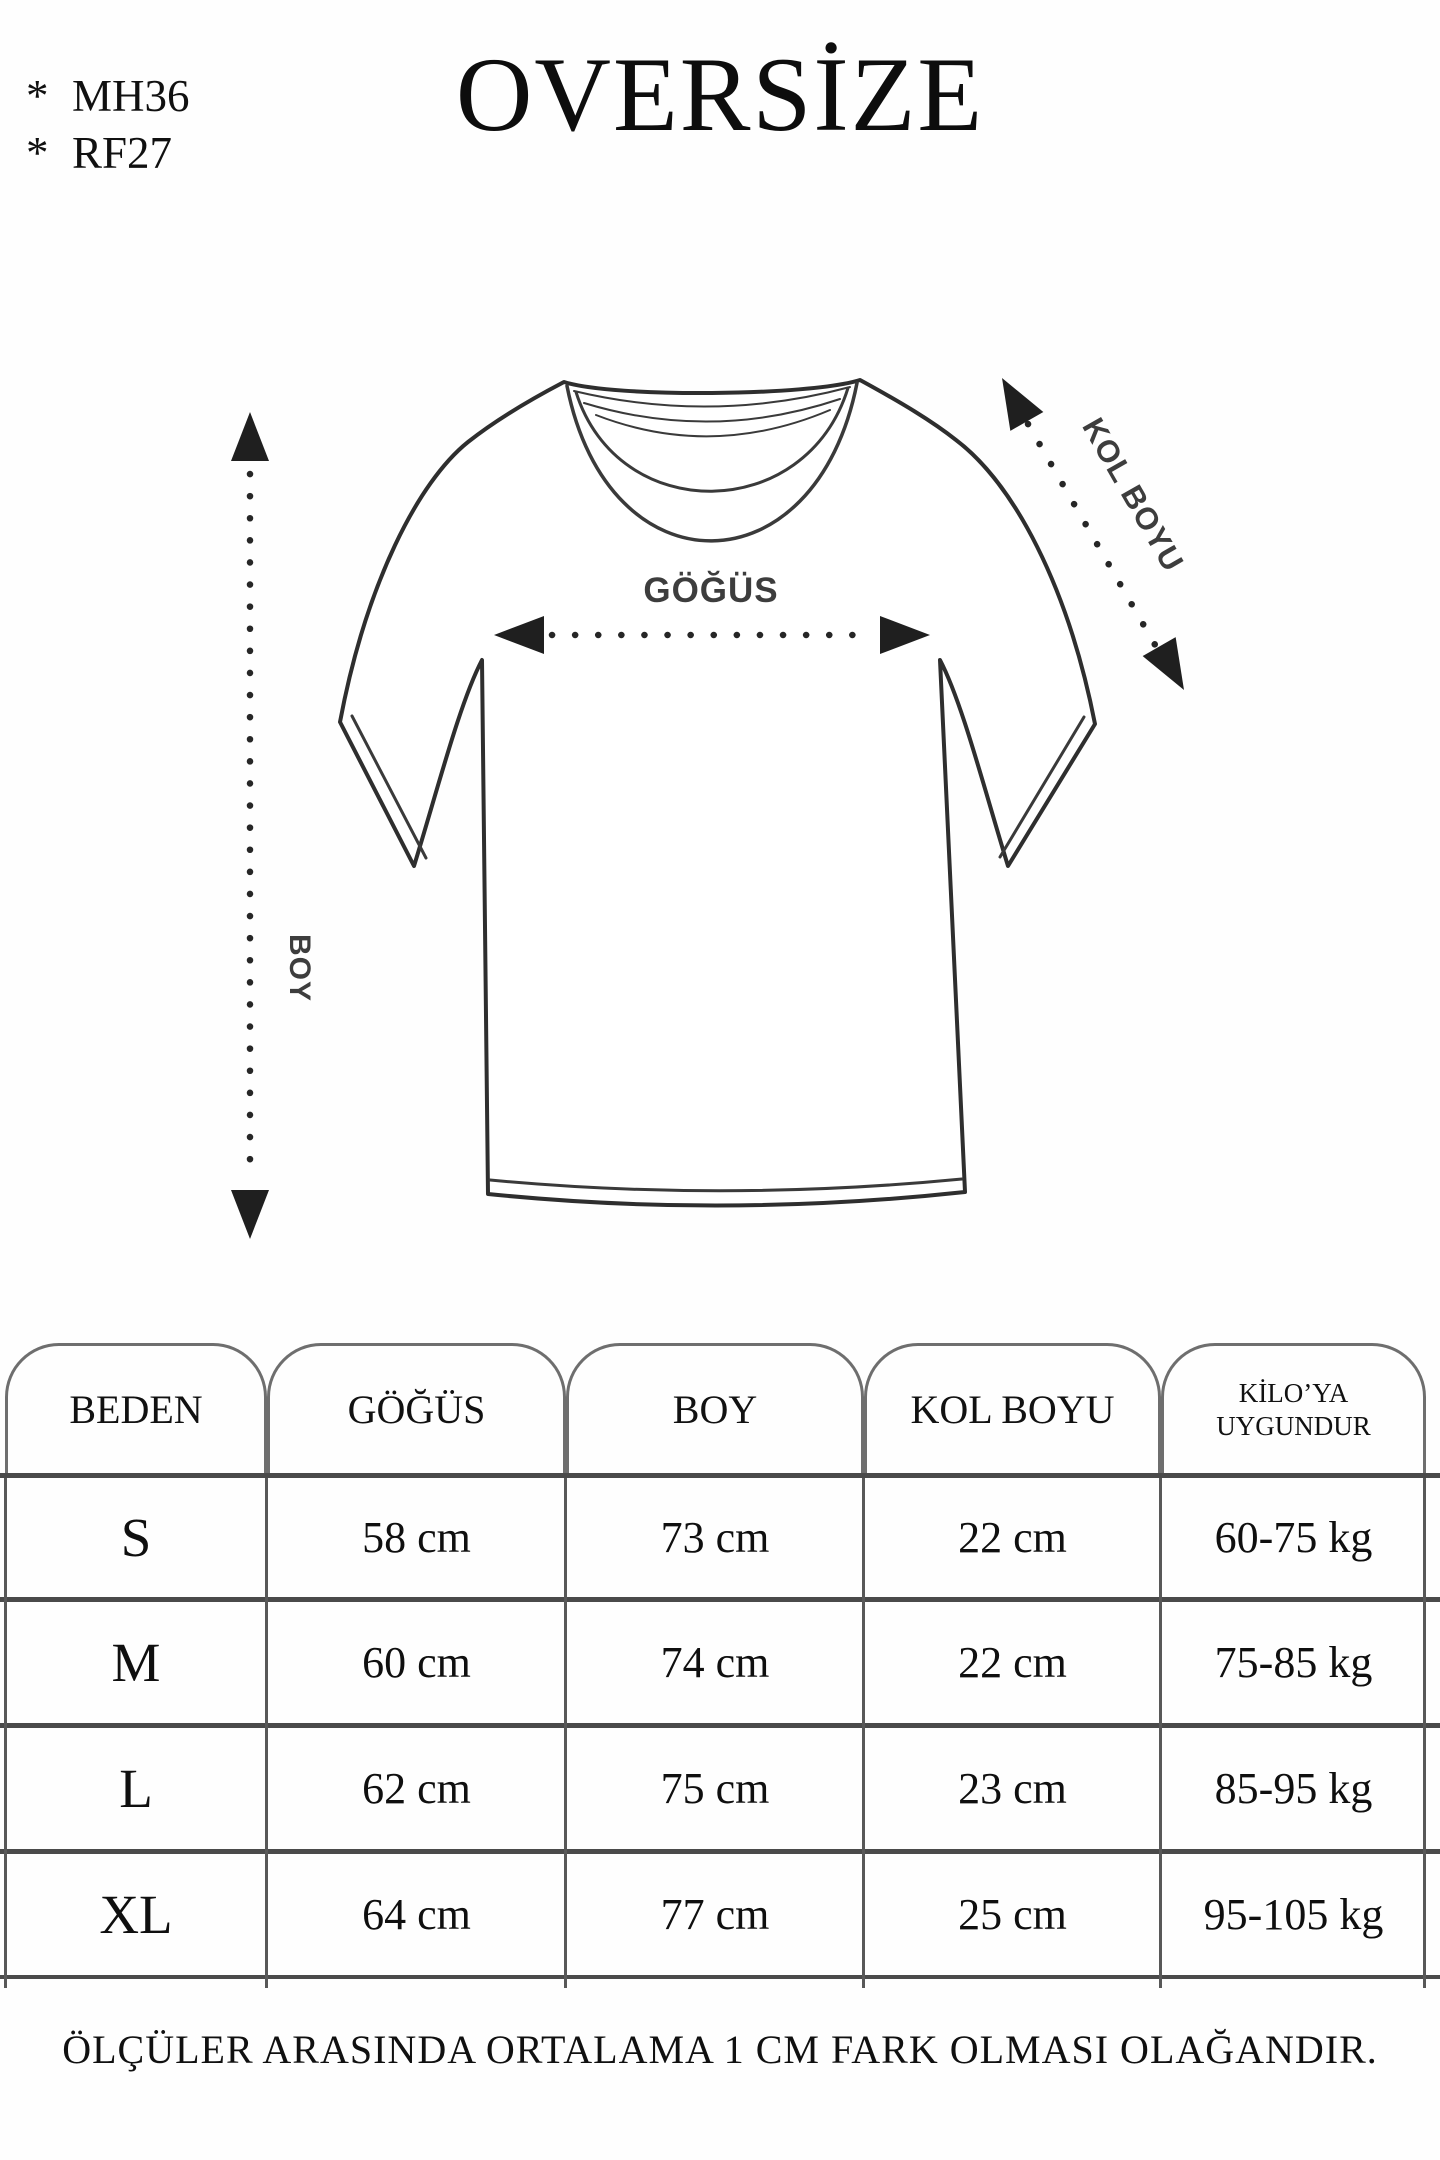  What do you see at coordinates (720, 1475) in the screenshot?
I see `table-header-underline` at bounding box center [720, 1475].